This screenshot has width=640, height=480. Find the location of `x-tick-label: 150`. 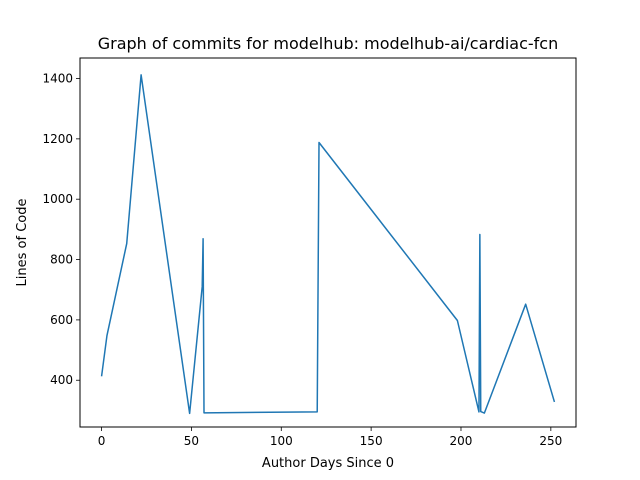

x-tick-label: 150 is located at coordinates (371, 441).